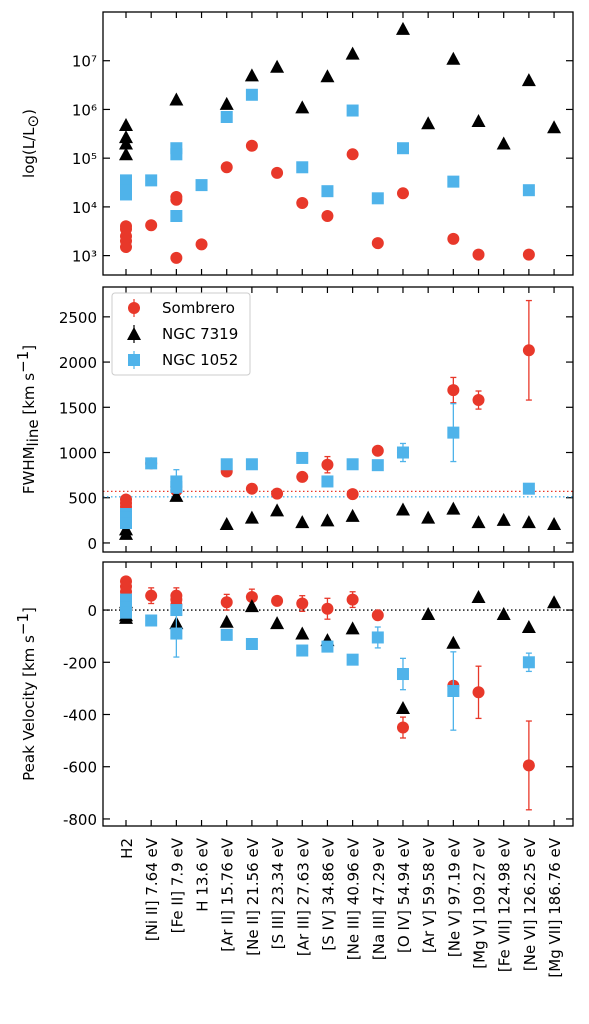 The image size is (589, 1024). What do you see at coordinates (31, 143) in the screenshot?
I see `y-axis-label: log(L/L⊙)` at bounding box center [31, 143].